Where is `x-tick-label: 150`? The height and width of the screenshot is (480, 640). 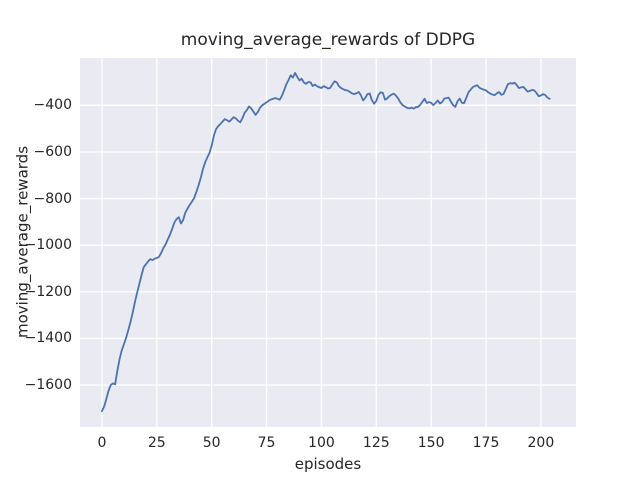
x-tick-label: 150 is located at coordinates (431, 443).